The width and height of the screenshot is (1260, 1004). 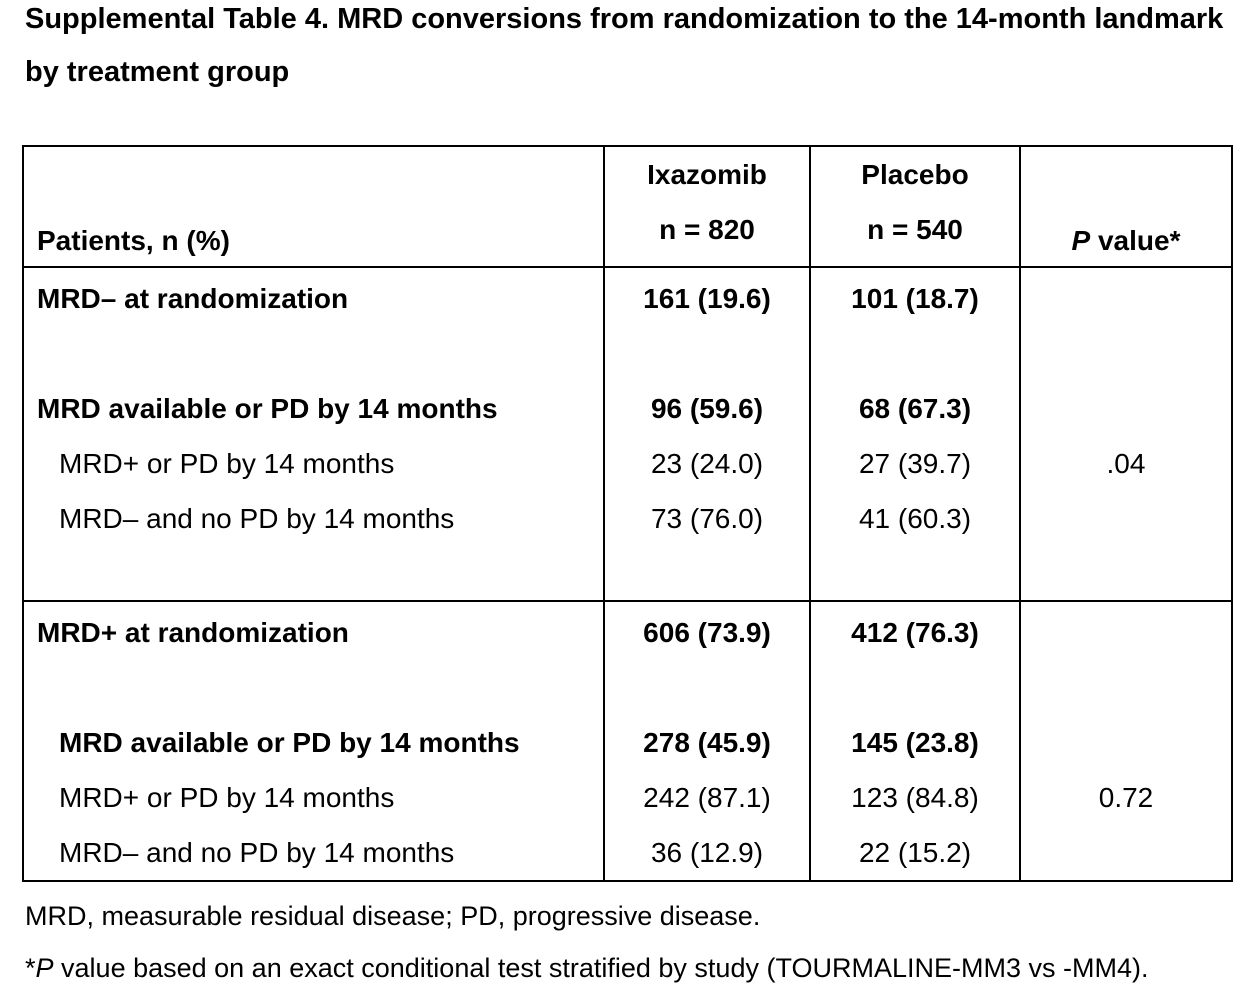 I want to click on p-value-header-italic-p: P, so click(x=1081, y=240).